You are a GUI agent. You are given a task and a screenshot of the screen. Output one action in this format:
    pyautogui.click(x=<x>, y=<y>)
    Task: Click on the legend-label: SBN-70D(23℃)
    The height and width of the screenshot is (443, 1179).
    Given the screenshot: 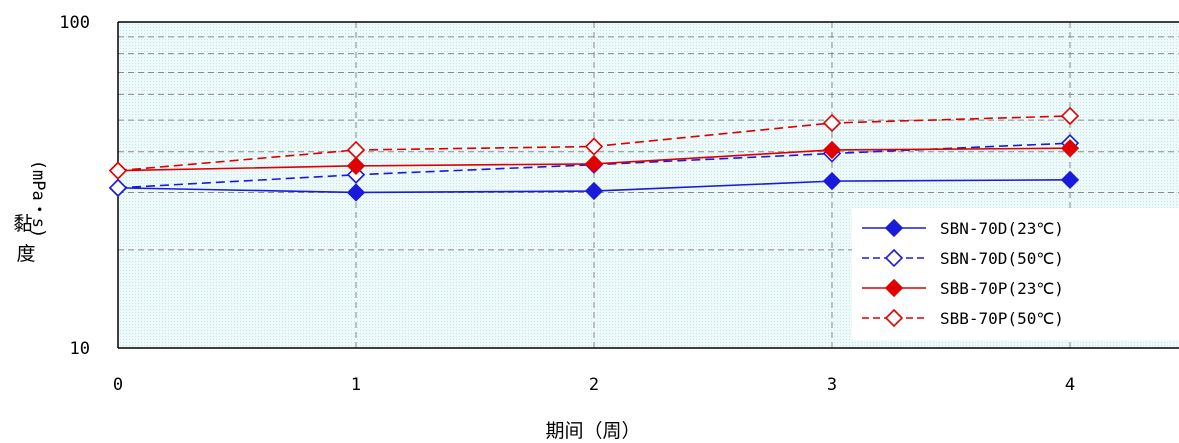 What is the action you would take?
    pyautogui.click(x=1002, y=228)
    